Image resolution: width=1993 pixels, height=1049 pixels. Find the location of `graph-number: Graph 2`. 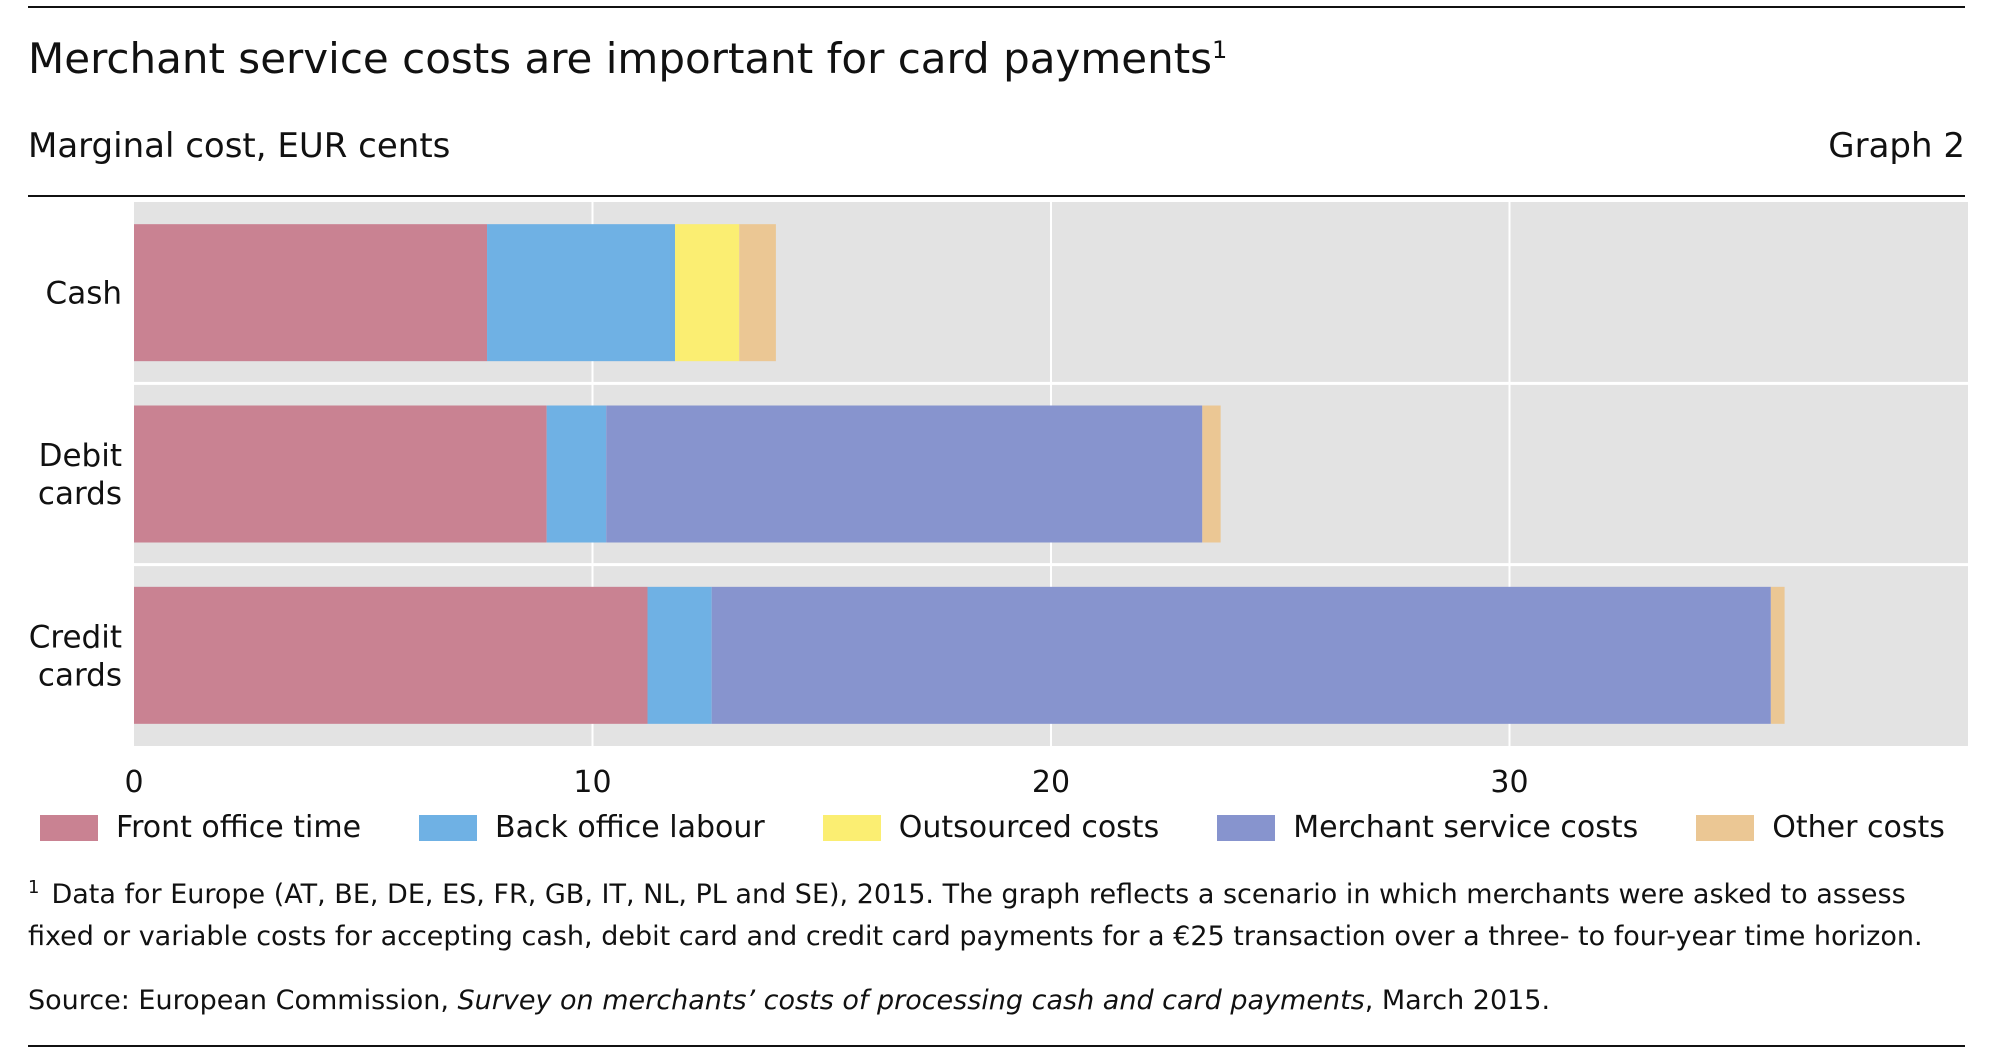

graph-number: Graph 2 is located at coordinates (1896, 146).